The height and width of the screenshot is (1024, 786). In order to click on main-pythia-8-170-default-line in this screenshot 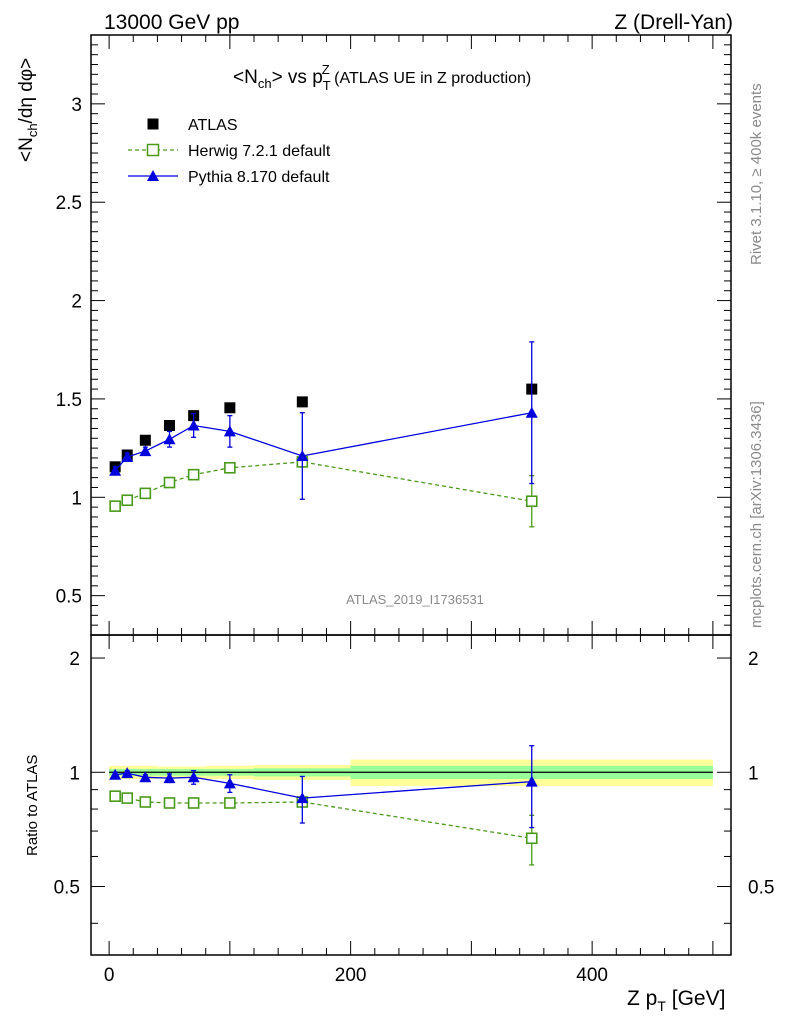, I will do `click(323, 442)`.